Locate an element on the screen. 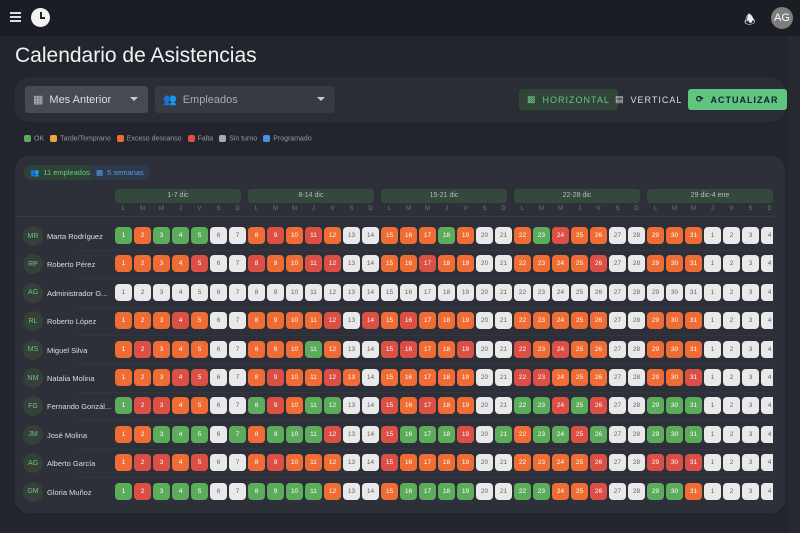  day-cell: 26 is located at coordinates (598, 491).